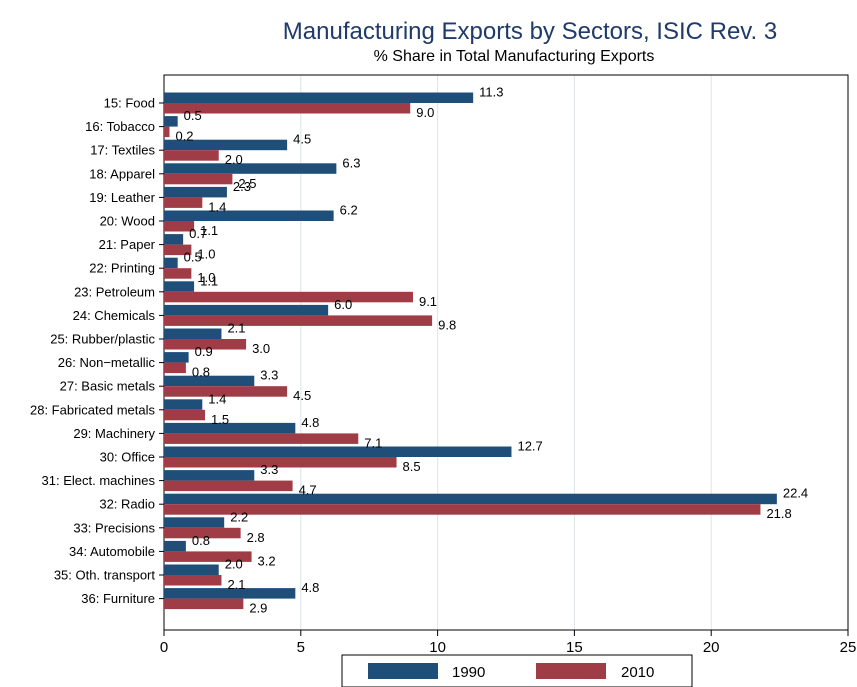 Image resolution: width=857 pixels, height=687 pixels. Describe the element at coordinates (204, 351) in the screenshot. I see `data-label-1990: 0.9` at that location.